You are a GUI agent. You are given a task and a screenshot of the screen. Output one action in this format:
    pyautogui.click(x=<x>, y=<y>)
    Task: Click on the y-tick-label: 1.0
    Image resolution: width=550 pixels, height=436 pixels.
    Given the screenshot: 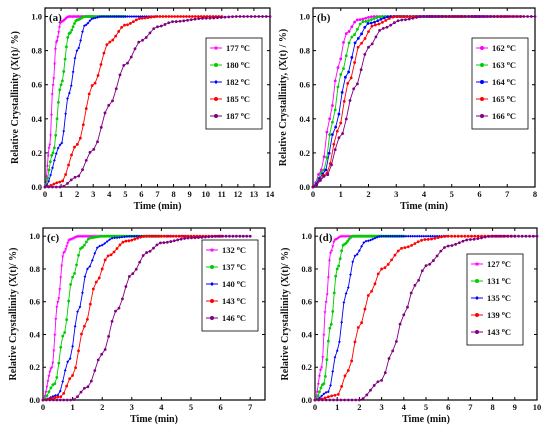 What is the action you would take?
    pyautogui.click(x=36, y=17)
    